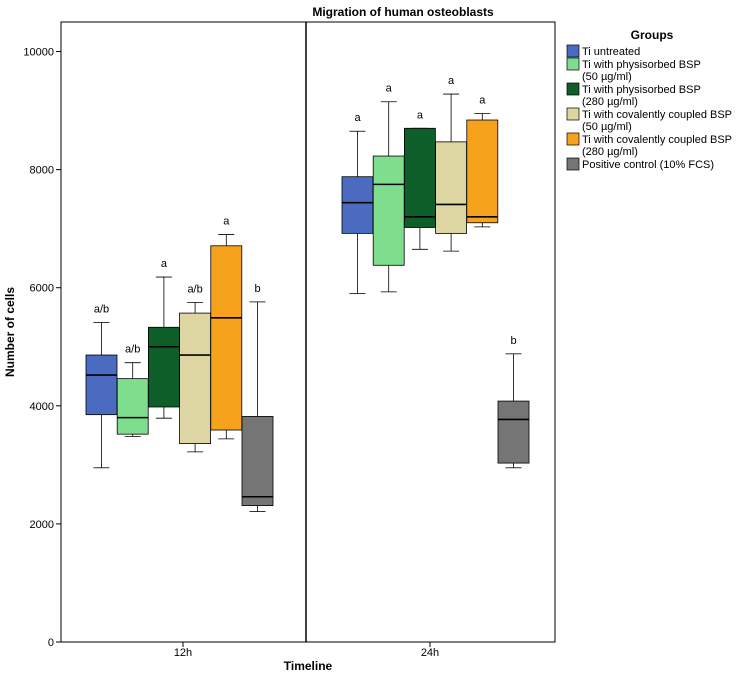 This screenshot has width=745, height=676. Describe the element at coordinates (306, 650) in the screenshot. I see `x-axis: 12h 24h` at that location.